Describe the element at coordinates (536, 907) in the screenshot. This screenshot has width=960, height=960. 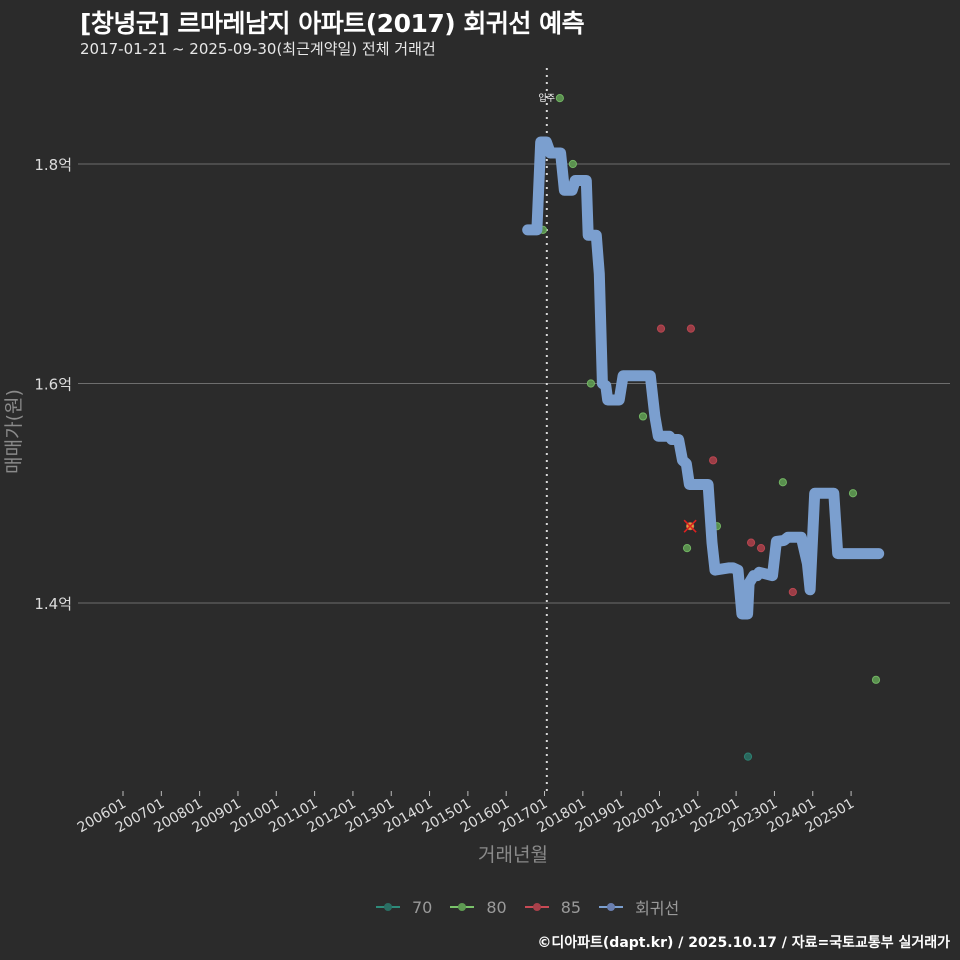
I see `legend-key-85-icon` at that location.